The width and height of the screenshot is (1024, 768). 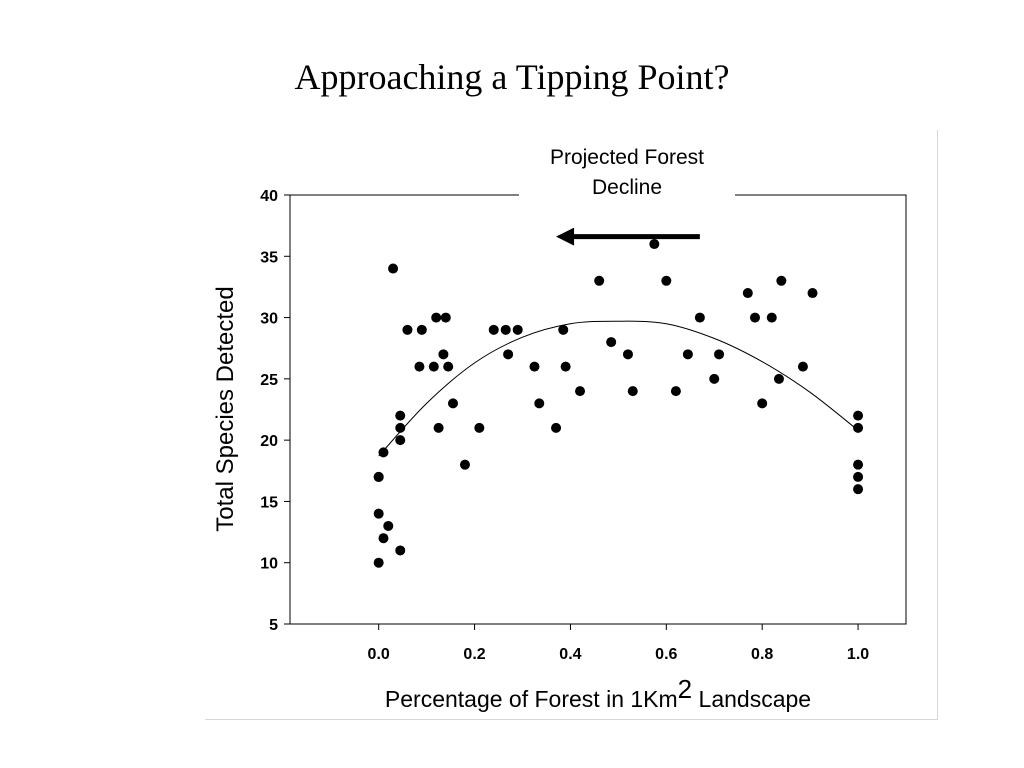 I want to click on y-tick-label: 30, so click(x=269, y=319).